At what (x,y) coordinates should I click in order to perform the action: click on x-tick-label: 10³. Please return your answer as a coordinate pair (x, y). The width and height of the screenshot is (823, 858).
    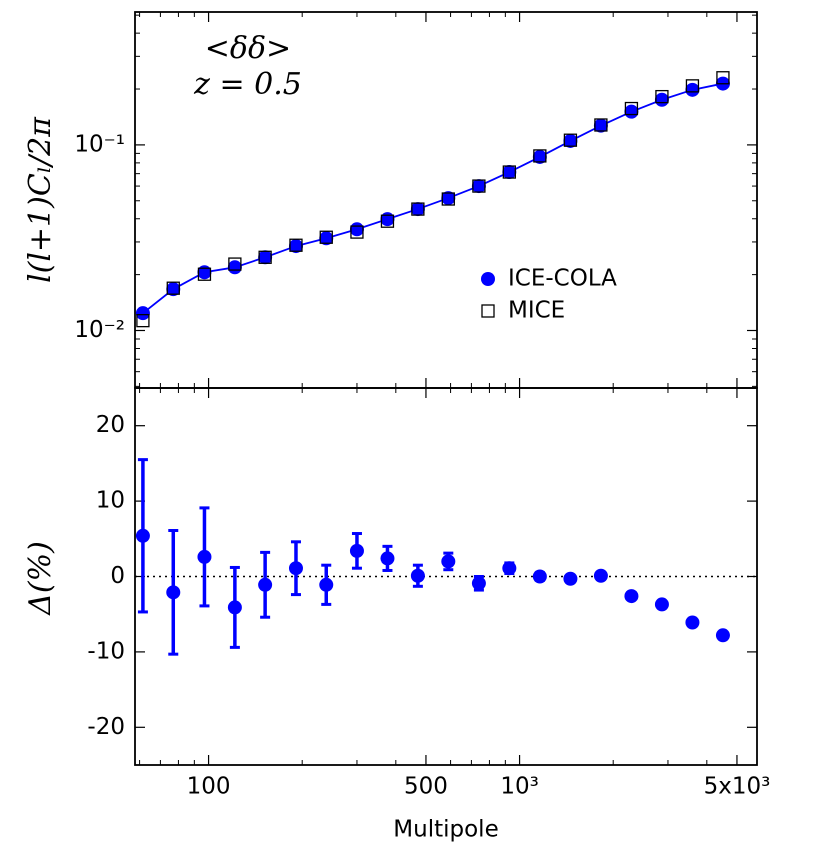
    Looking at the image, I should click on (519, 787).